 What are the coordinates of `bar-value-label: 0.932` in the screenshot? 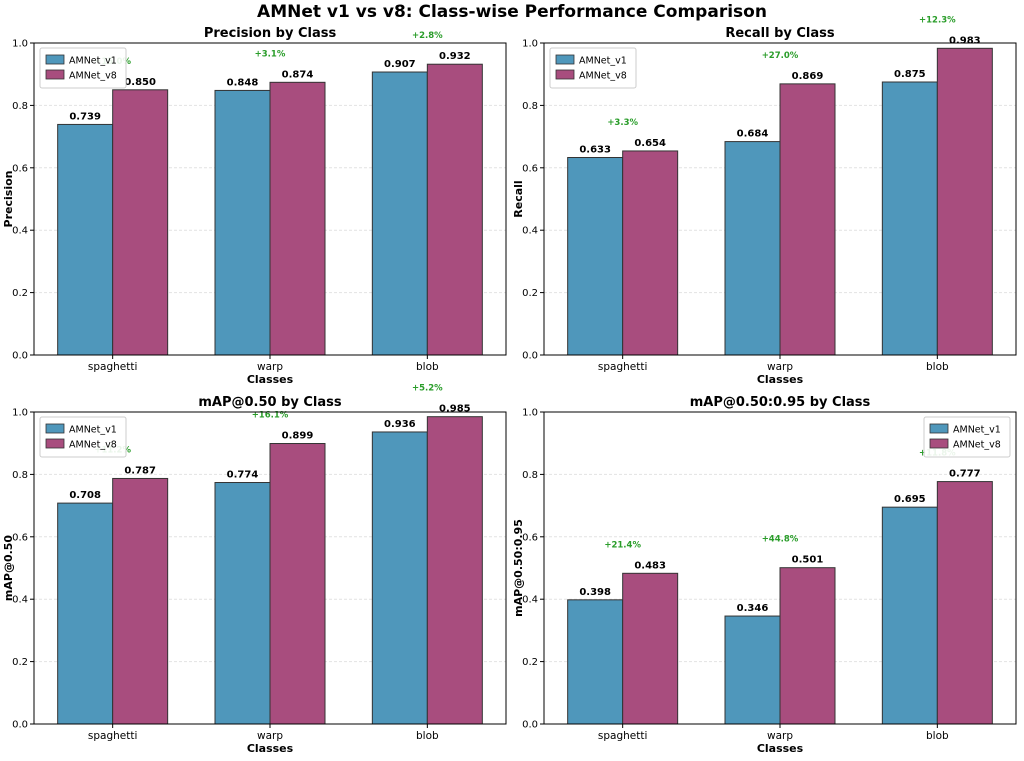 It's located at (455, 56).